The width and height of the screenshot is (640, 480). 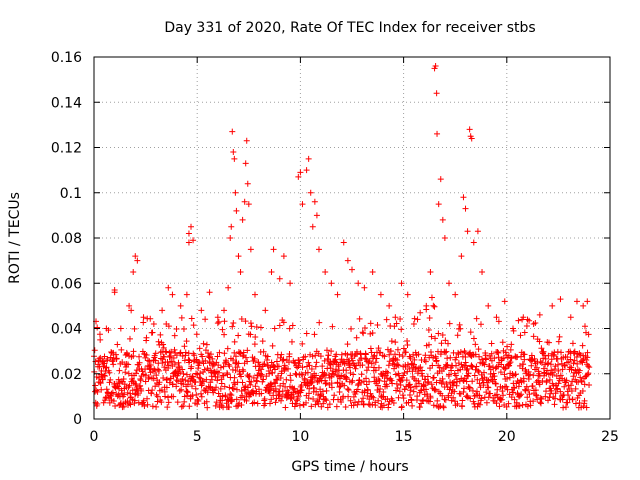 What do you see at coordinates (610, 437) in the screenshot?
I see `x-tick-label: 25` at bounding box center [610, 437].